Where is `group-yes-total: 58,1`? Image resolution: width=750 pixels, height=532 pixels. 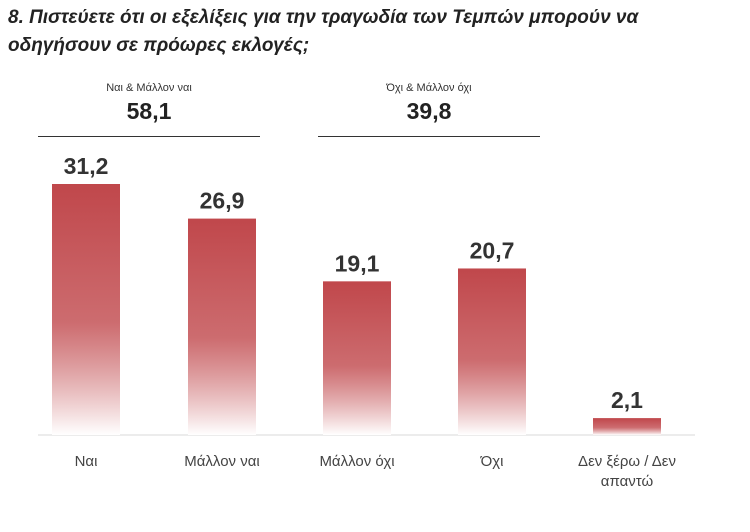 group-yes-total: 58,1 is located at coordinates (149, 111).